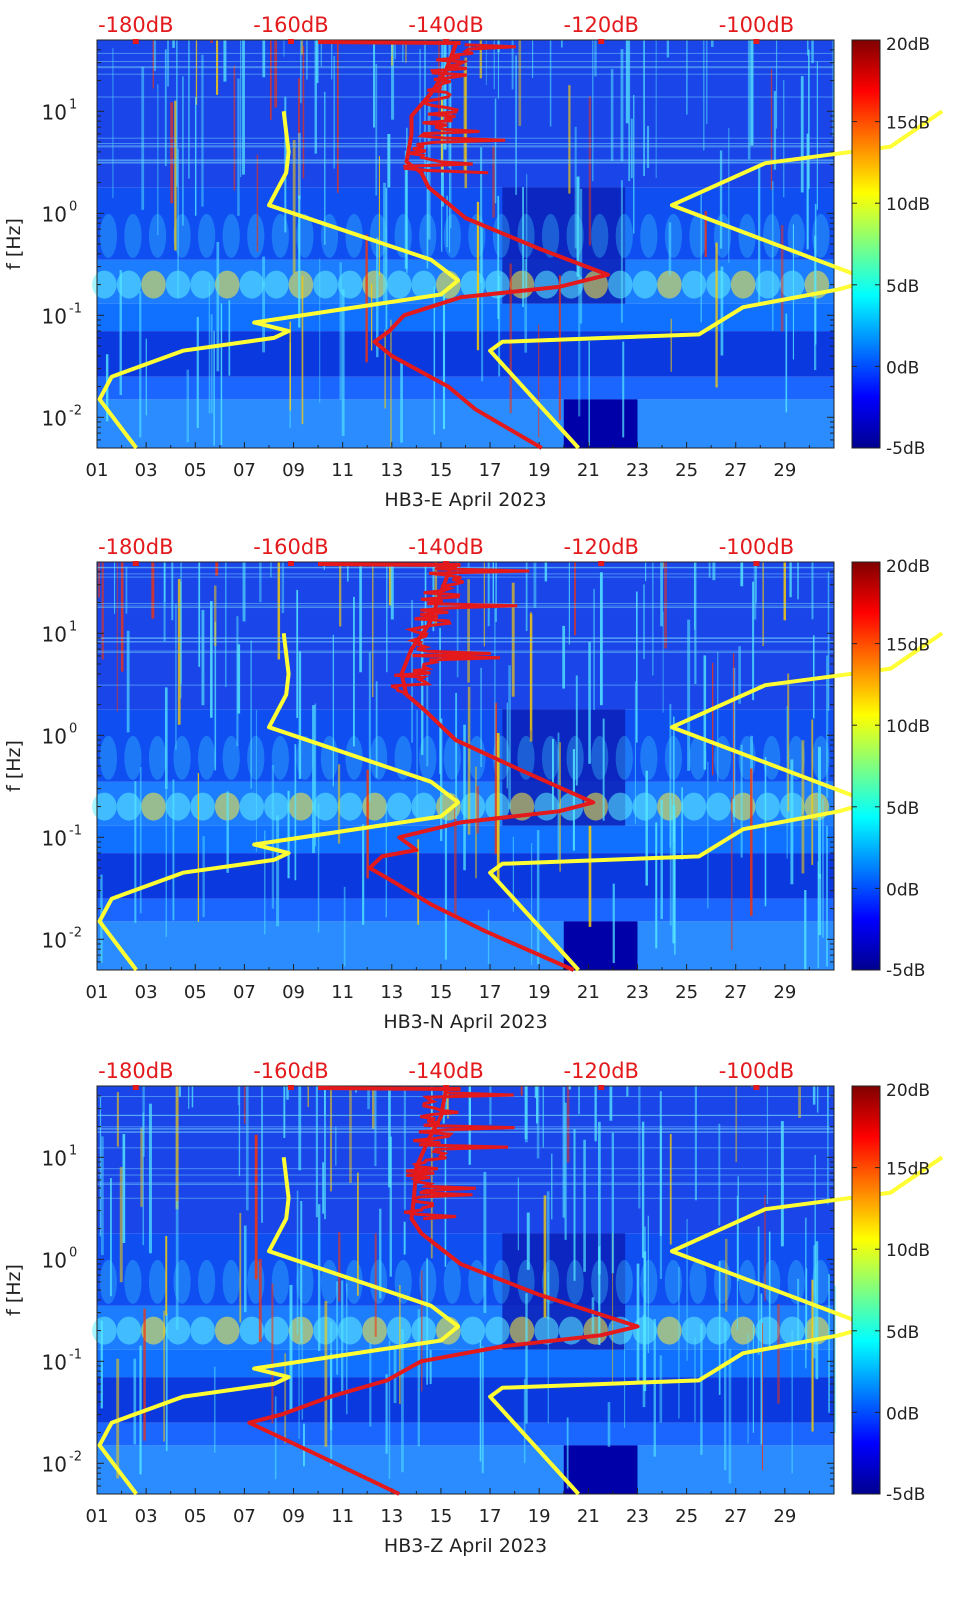  I want to click on x-tick-label: 11, so click(342, 470).